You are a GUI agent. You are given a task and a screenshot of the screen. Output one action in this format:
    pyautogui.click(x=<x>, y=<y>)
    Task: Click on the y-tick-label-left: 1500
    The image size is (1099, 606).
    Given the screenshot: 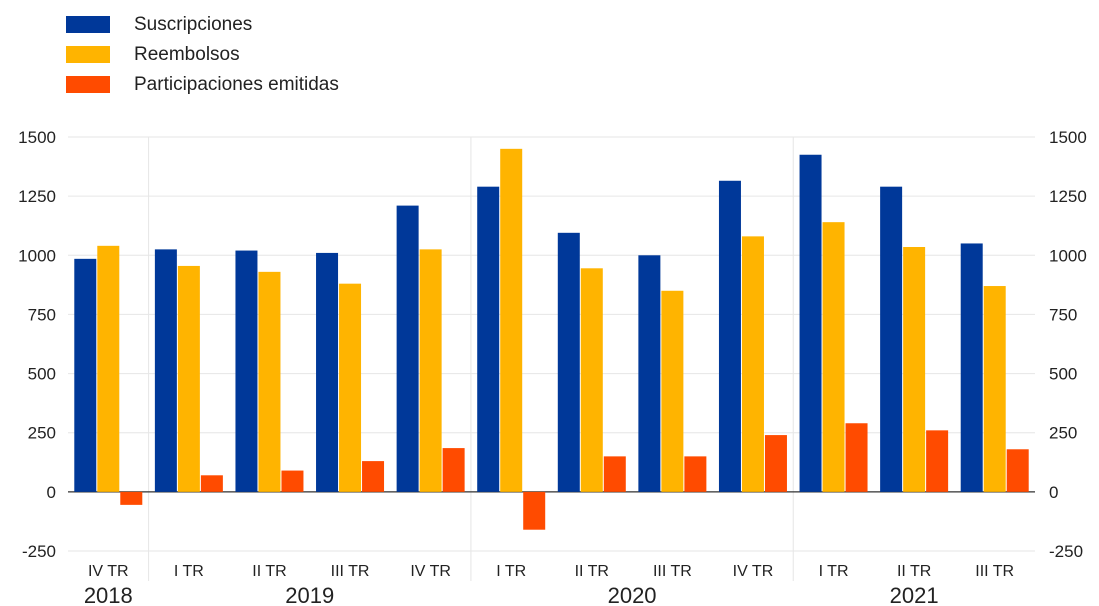 What is the action you would take?
    pyautogui.click(x=37, y=137)
    